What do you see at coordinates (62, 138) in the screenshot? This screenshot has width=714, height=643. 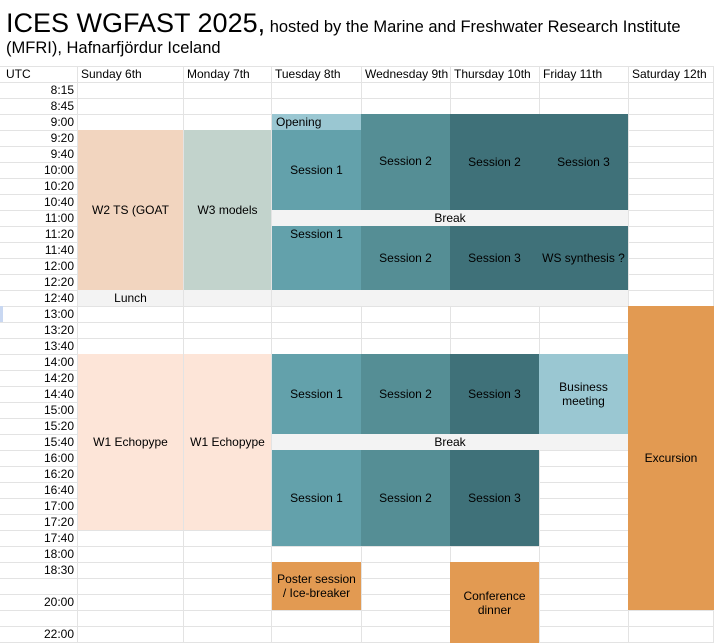 I see `time-label: 9:20` at bounding box center [62, 138].